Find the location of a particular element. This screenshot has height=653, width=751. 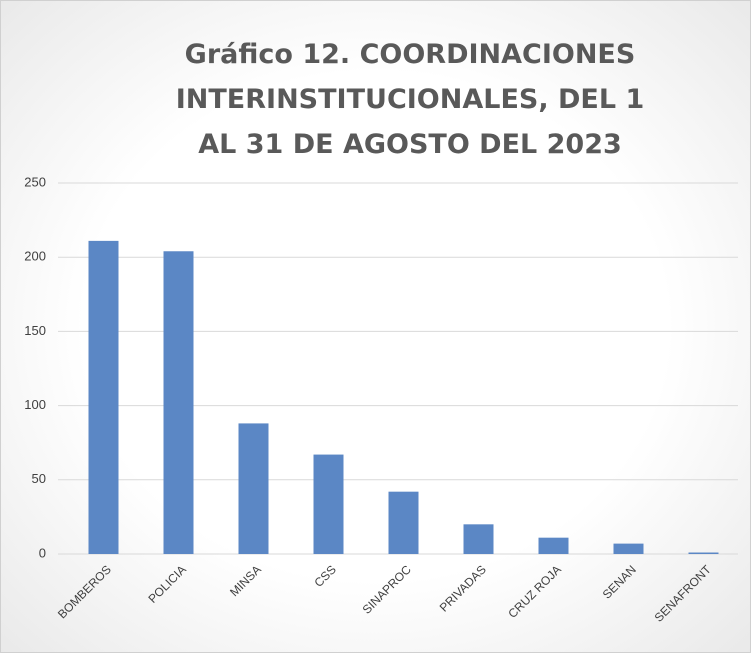

y-tick-label: 250 is located at coordinates (35, 181).